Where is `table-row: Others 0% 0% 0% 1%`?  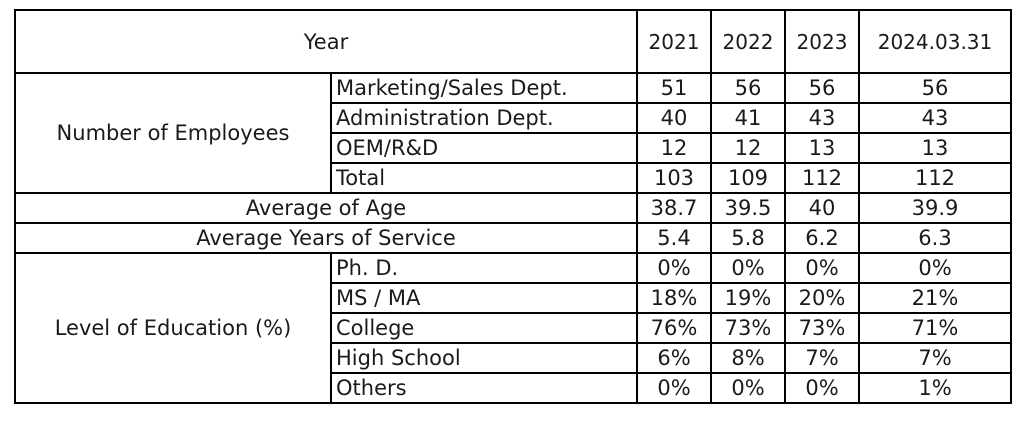 table-row: Others 0% 0% 0% 1% is located at coordinates (513, 388).